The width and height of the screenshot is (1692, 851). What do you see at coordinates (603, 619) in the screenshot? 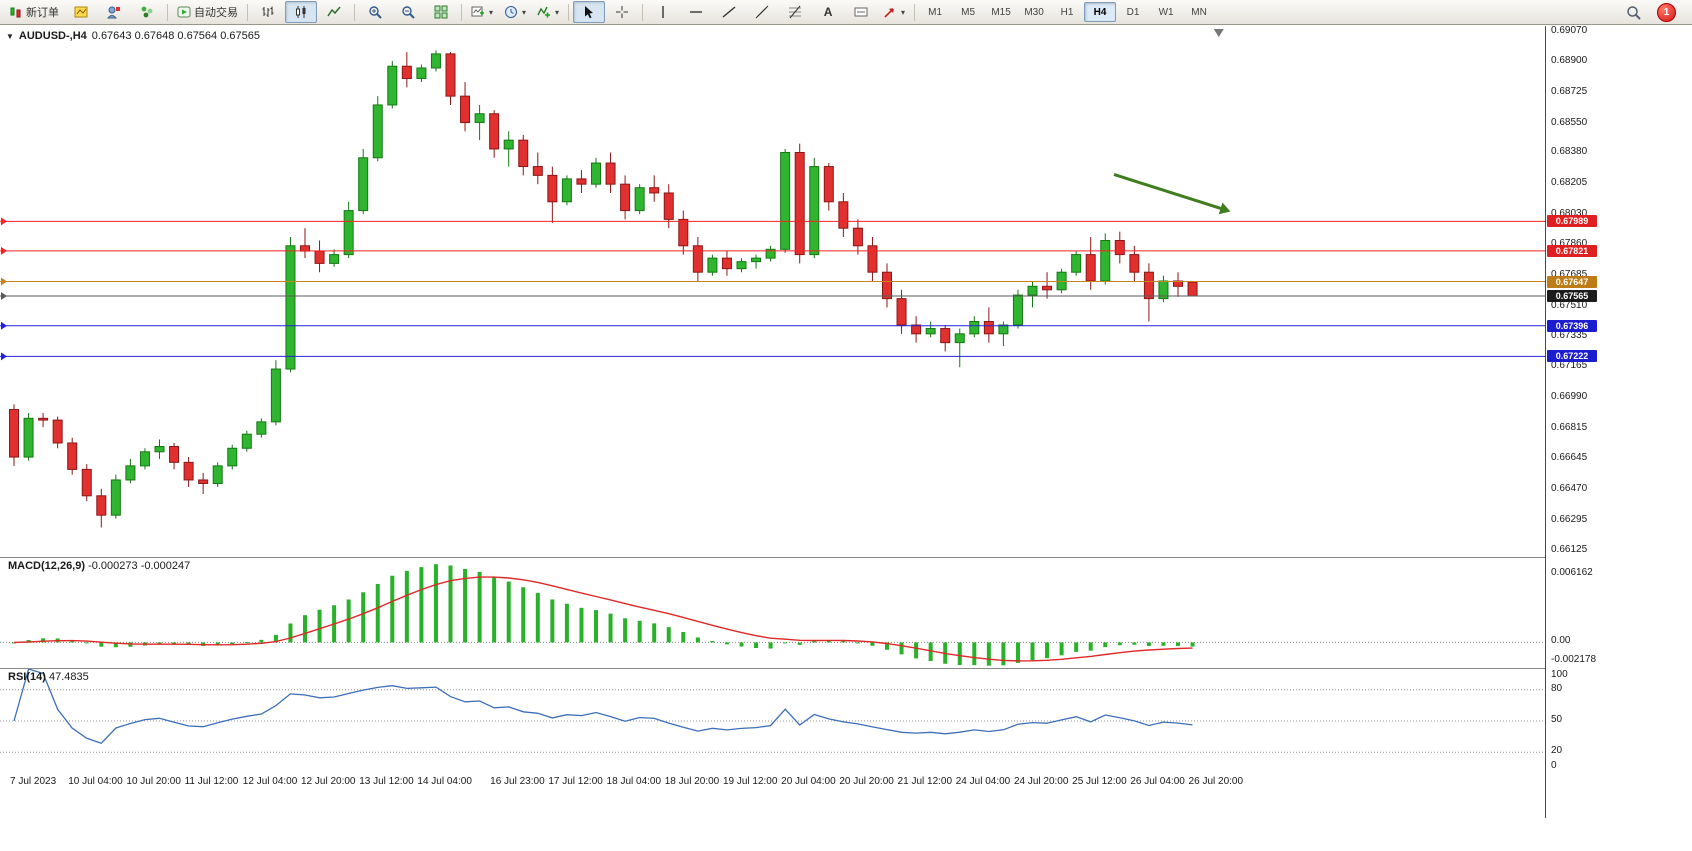
I see `macd-signal-line` at bounding box center [603, 619].